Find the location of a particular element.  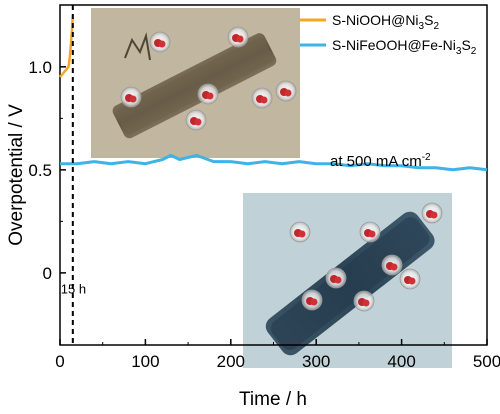

y-axis-title: Overpotential / V is located at coordinates (16, 175).